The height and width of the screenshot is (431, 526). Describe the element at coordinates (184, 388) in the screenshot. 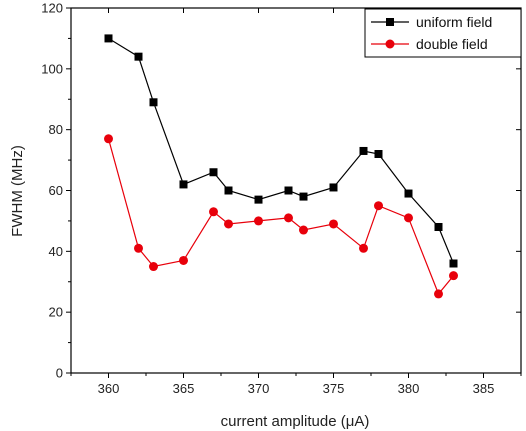

I see `x-tick-label: 365` at that location.